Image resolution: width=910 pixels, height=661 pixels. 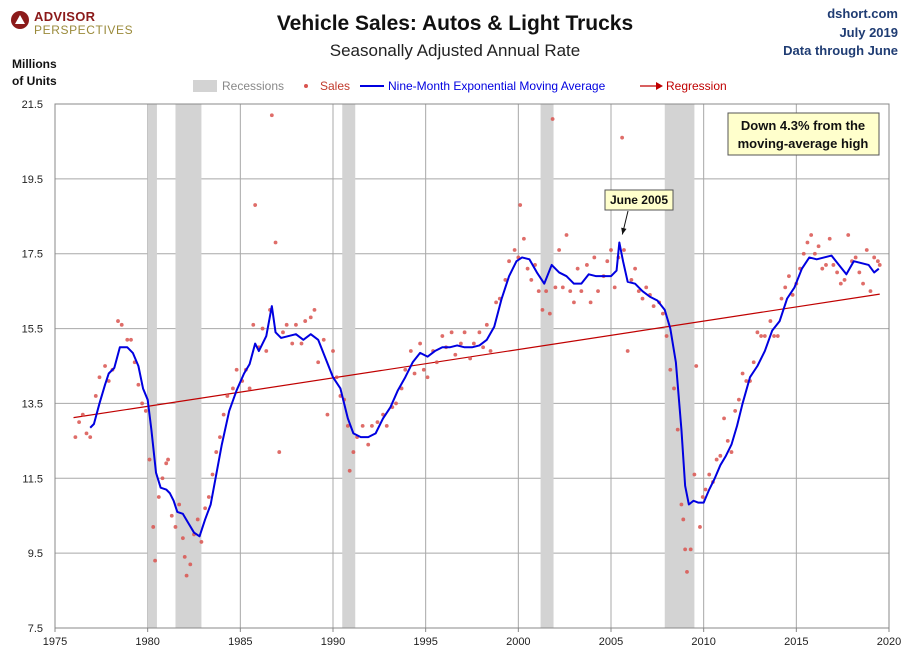 What do you see at coordinates (32, 479) in the screenshot?
I see `y-tick-label: 11.5` at bounding box center [32, 479].